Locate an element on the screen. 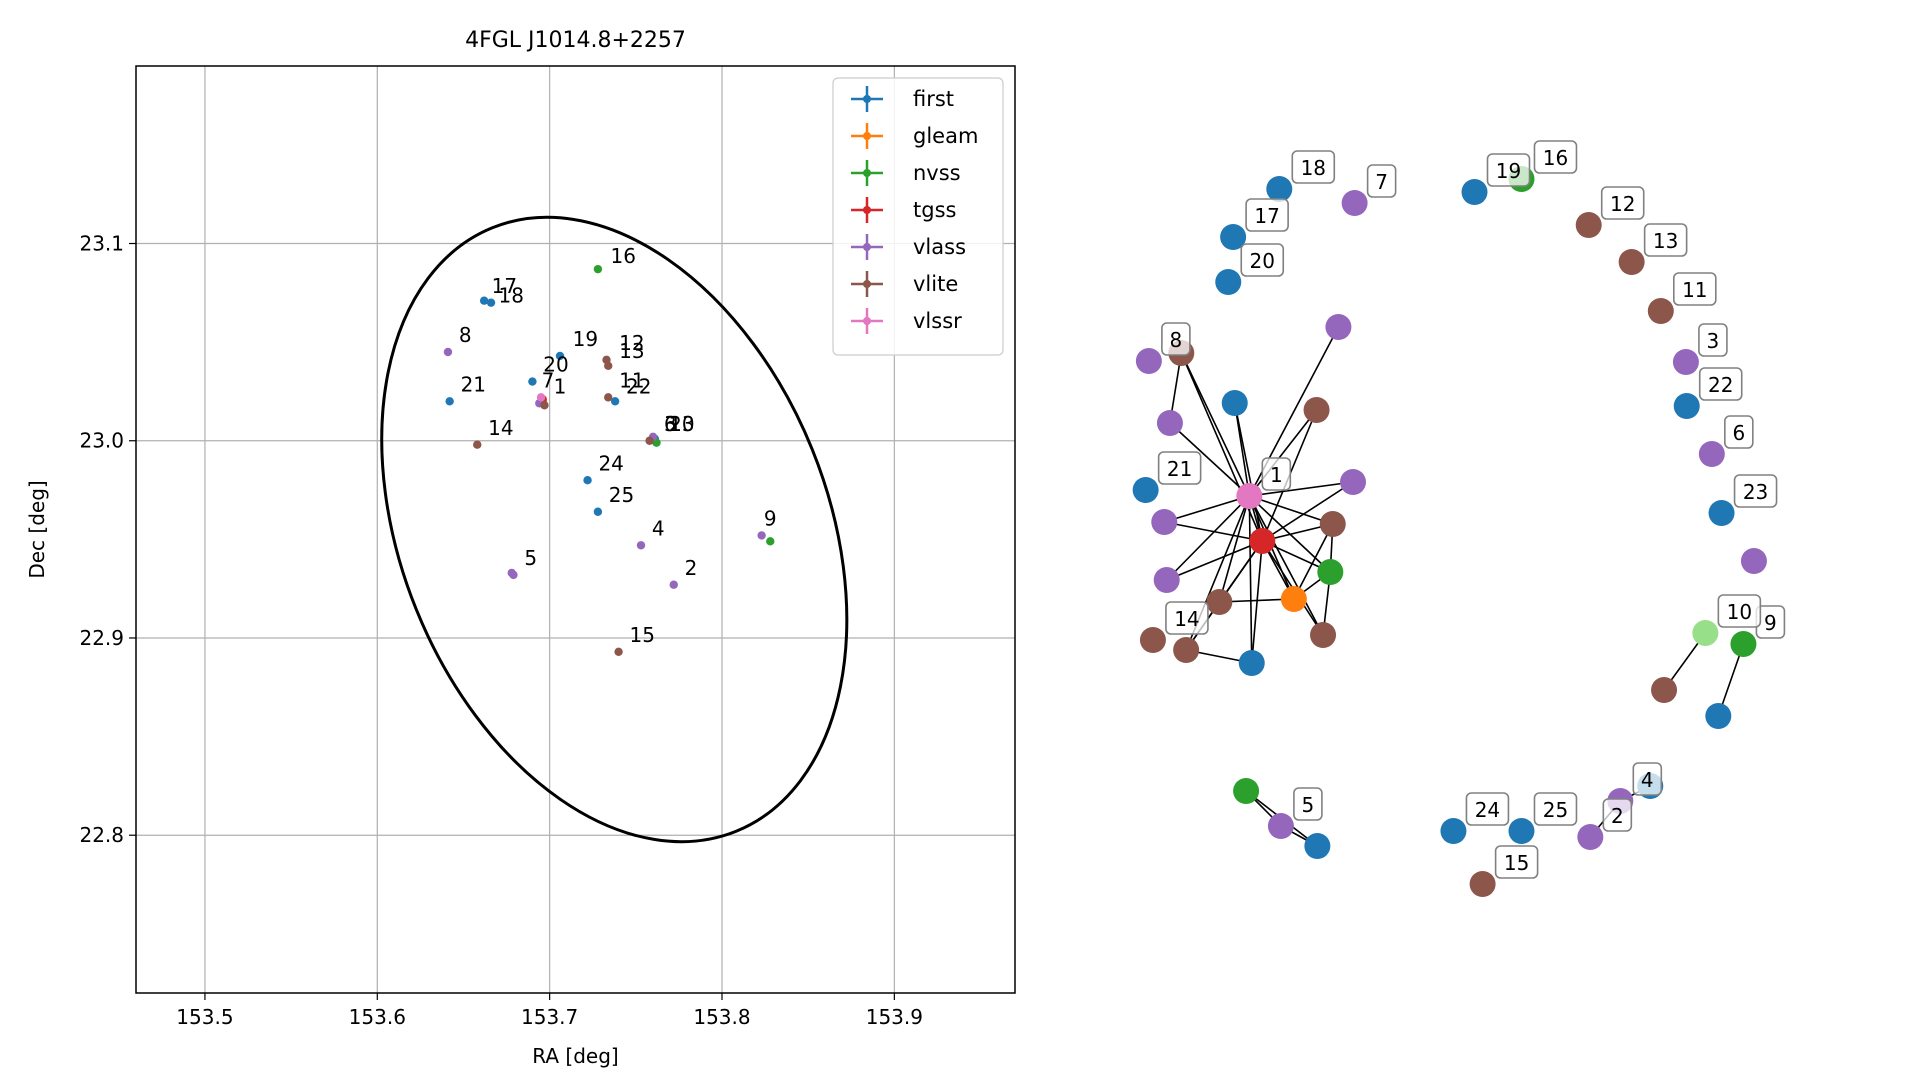 The image size is (1919, 1080). graph-node-label: 18 is located at coordinates (1313, 167).